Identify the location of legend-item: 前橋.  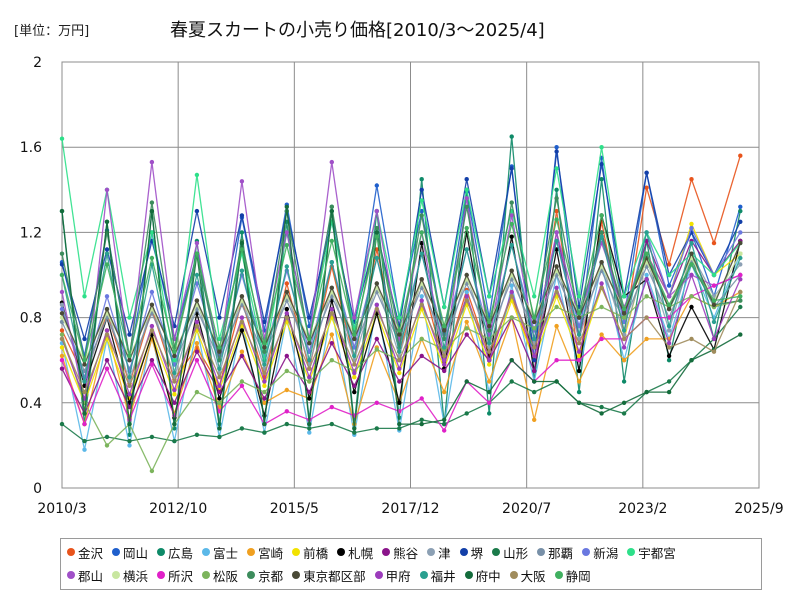
(310, 552).